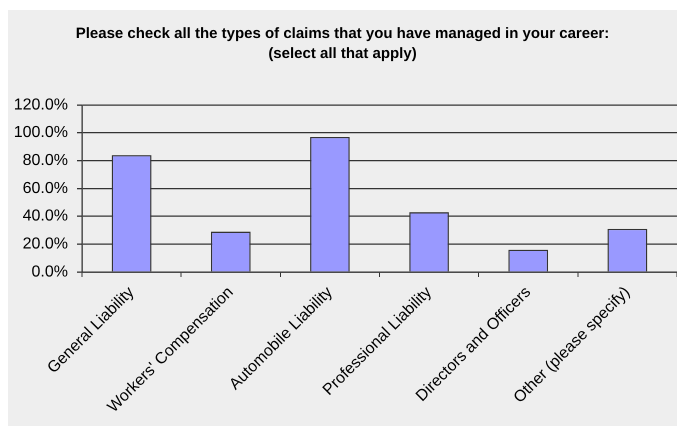 The height and width of the screenshot is (426, 677). What do you see at coordinates (45, 161) in the screenshot?
I see `y-tick-label: 80.0%` at bounding box center [45, 161].